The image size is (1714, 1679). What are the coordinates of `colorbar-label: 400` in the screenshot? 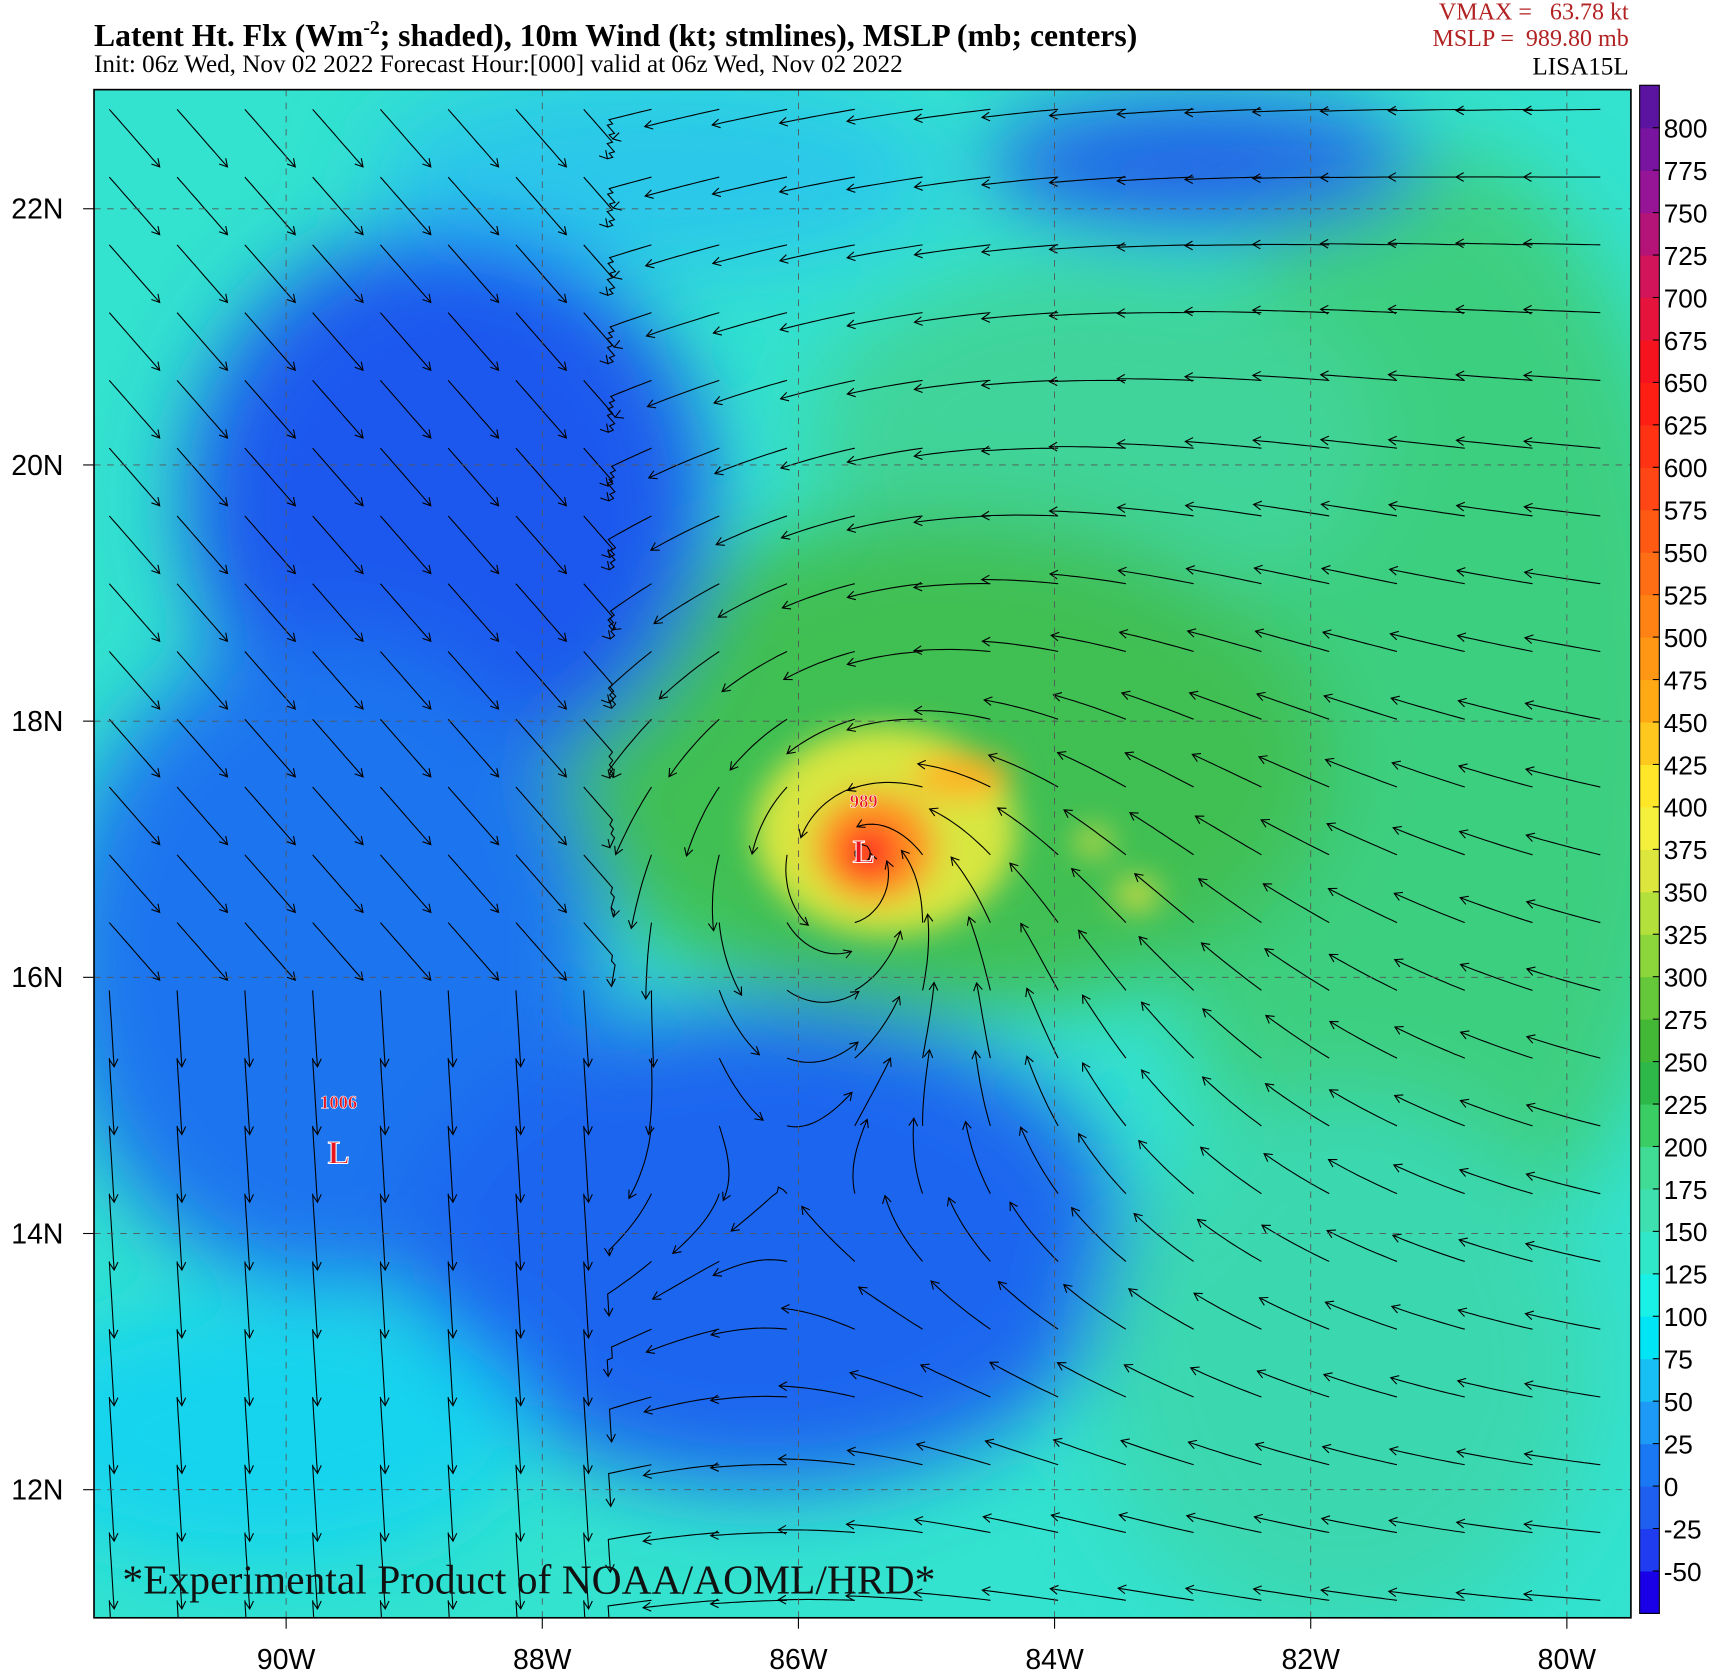 It's located at (1686, 808).